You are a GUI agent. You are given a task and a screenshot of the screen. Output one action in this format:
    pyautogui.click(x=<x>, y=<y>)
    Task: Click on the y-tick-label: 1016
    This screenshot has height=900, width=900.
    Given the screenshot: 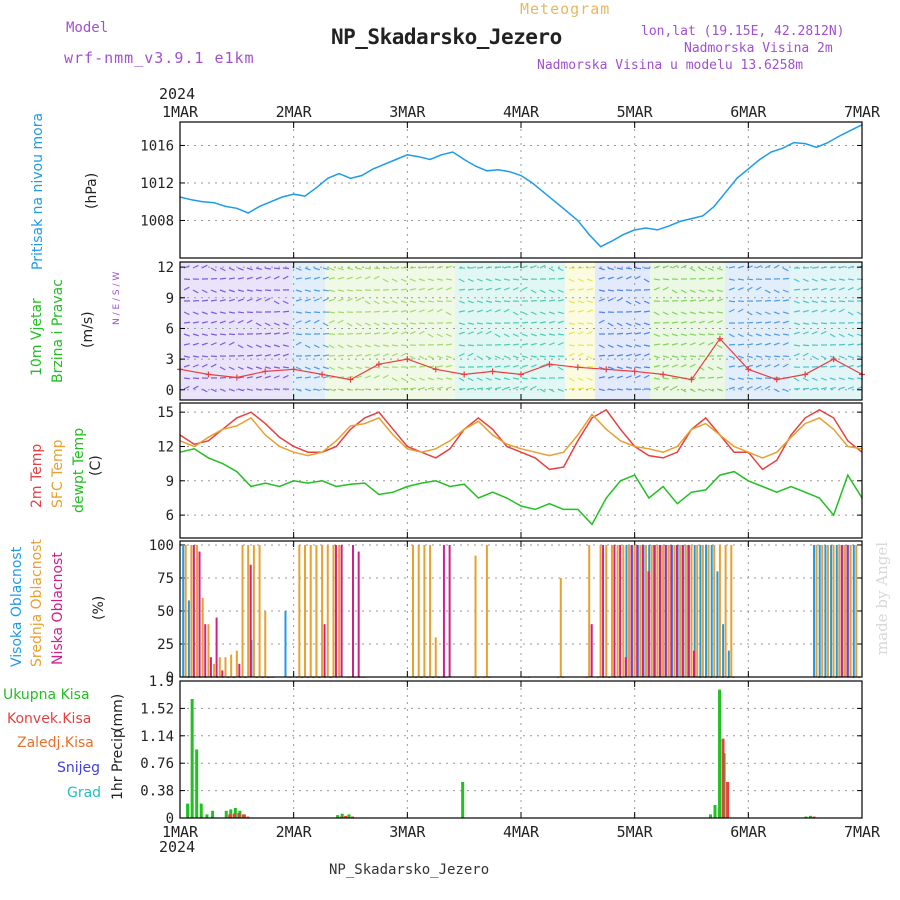 What is the action you would take?
    pyautogui.click(x=157, y=146)
    